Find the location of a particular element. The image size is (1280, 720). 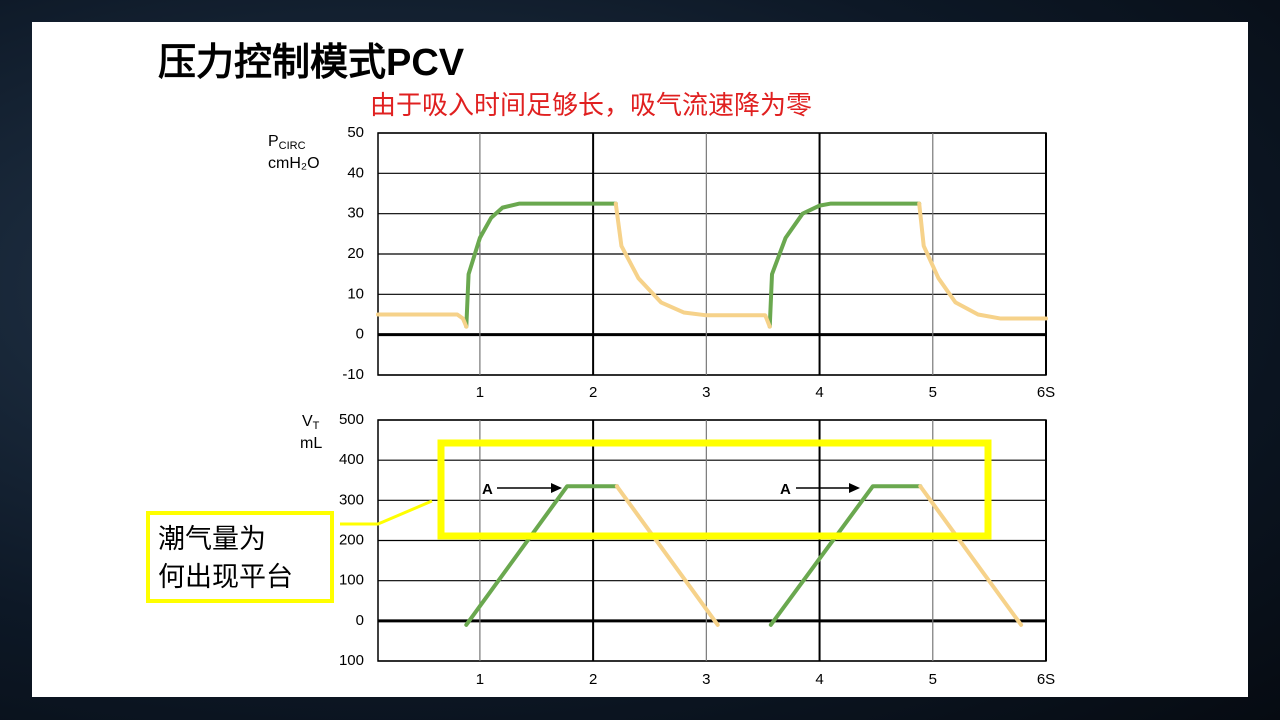

y-tick-label: 30 is located at coordinates (355, 213).